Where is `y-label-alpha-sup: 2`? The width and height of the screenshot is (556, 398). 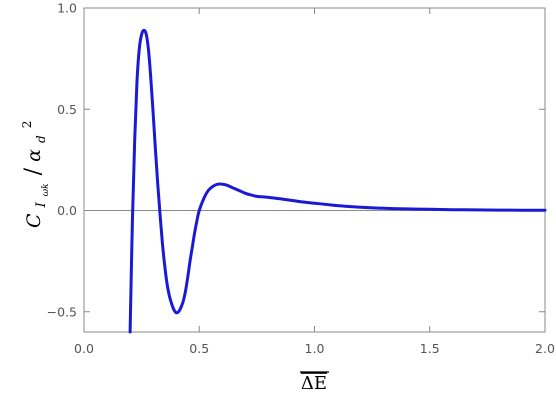
y-label-alpha-sup: 2 is located at coordinates (27, 125).